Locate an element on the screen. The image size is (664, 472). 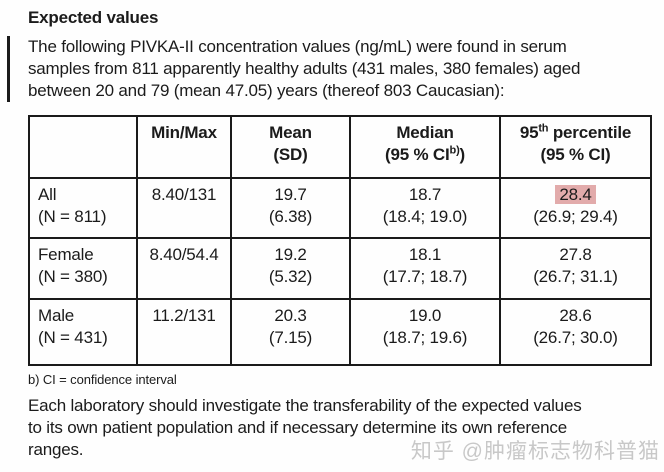
row-label-cell: Female (N = 380) is located at coordinates (83, 268).